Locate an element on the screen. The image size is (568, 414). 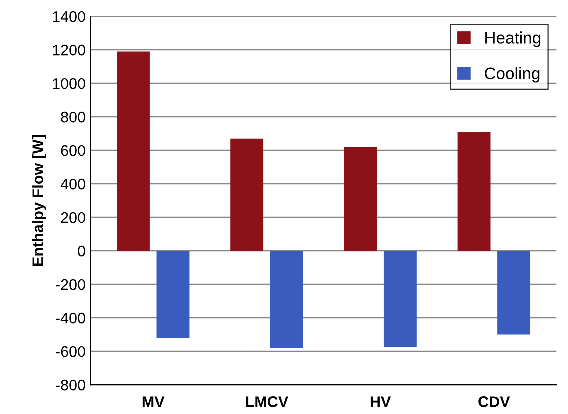
y-tick-label: 800 is located at coordinates (73, 117).